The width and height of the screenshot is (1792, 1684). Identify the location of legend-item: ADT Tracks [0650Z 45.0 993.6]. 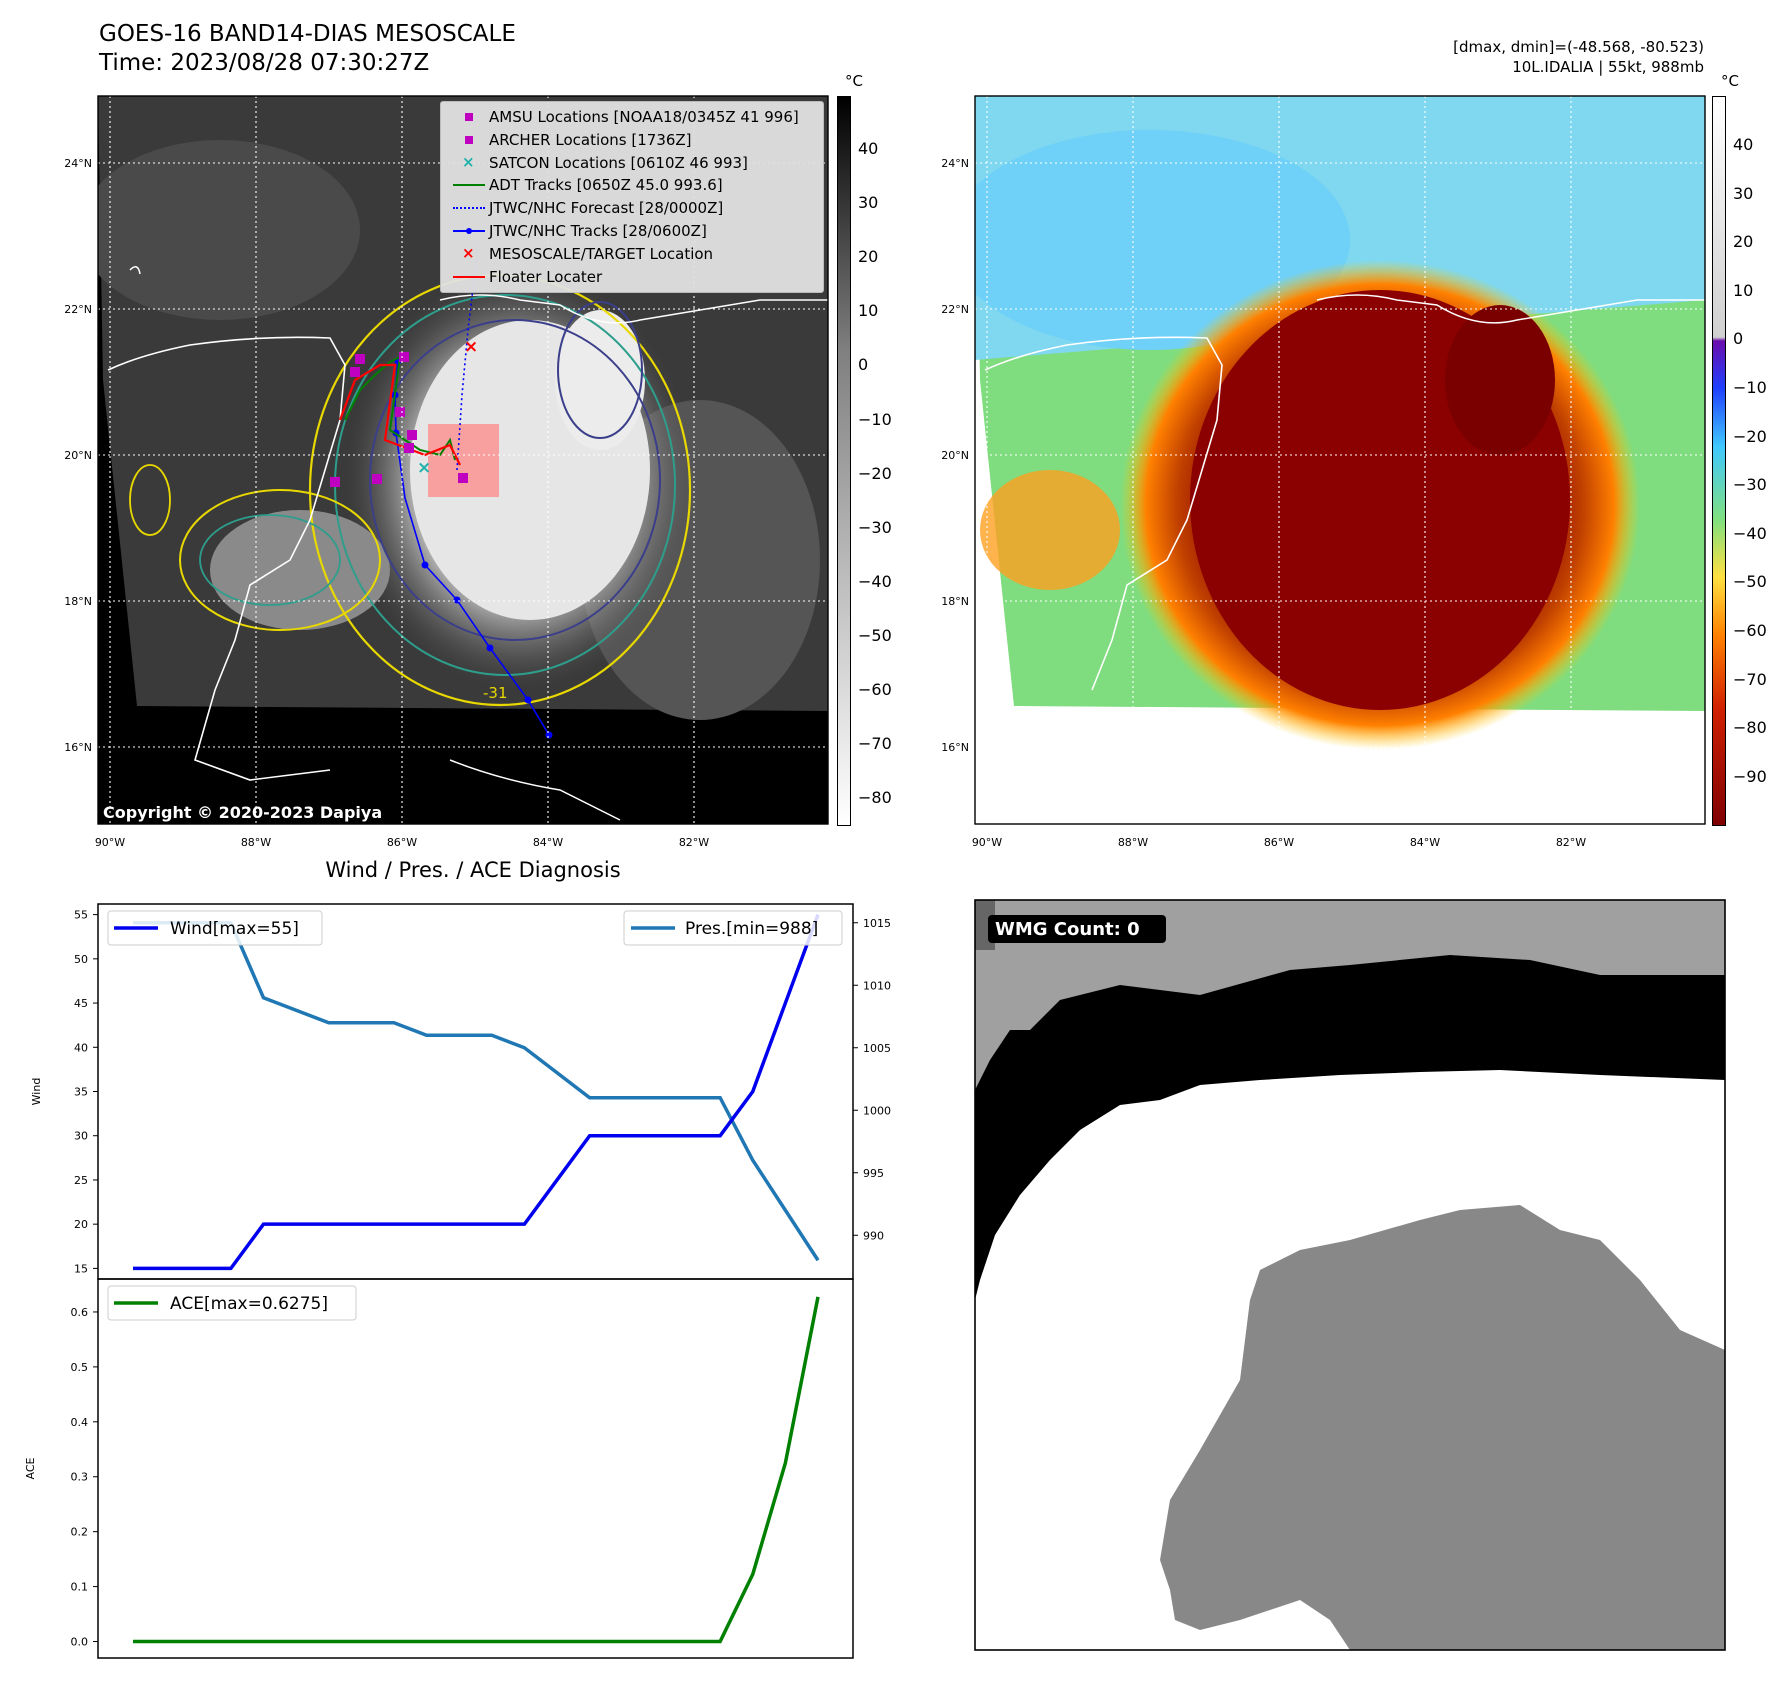
(634, 185).